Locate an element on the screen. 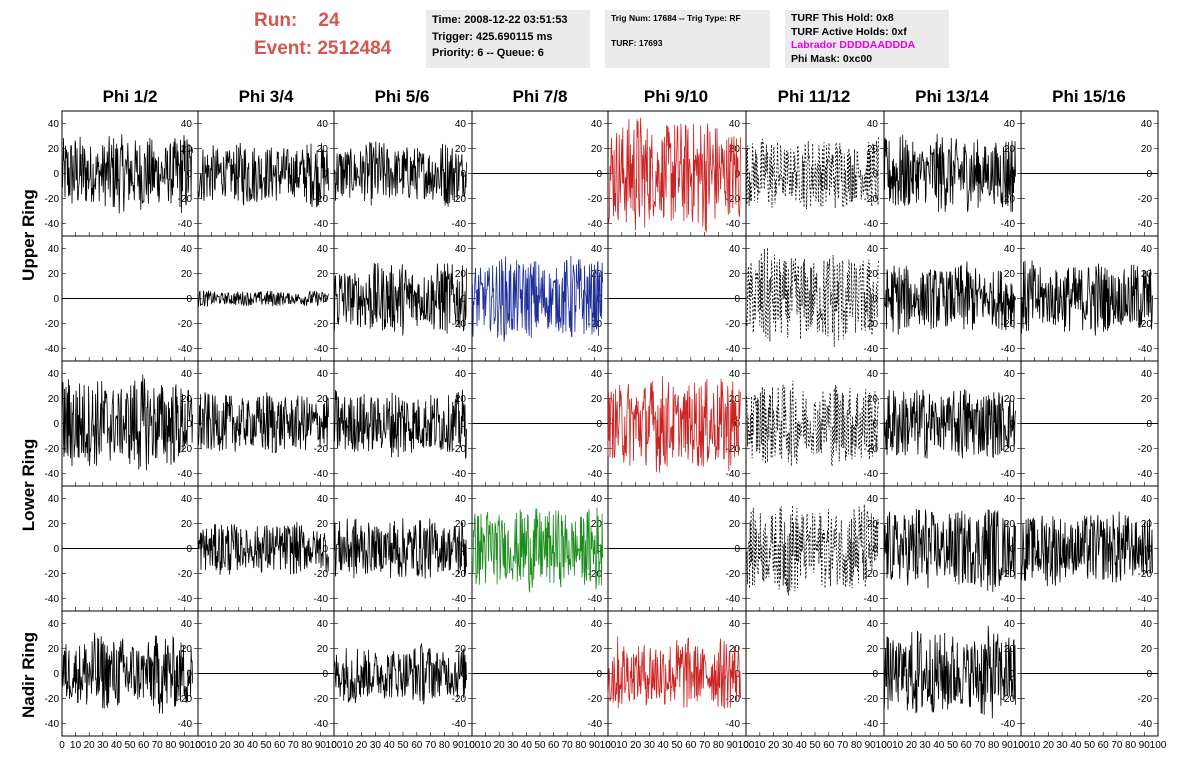  y-tick-label-left: -20 is located at coordinates (52, 574).